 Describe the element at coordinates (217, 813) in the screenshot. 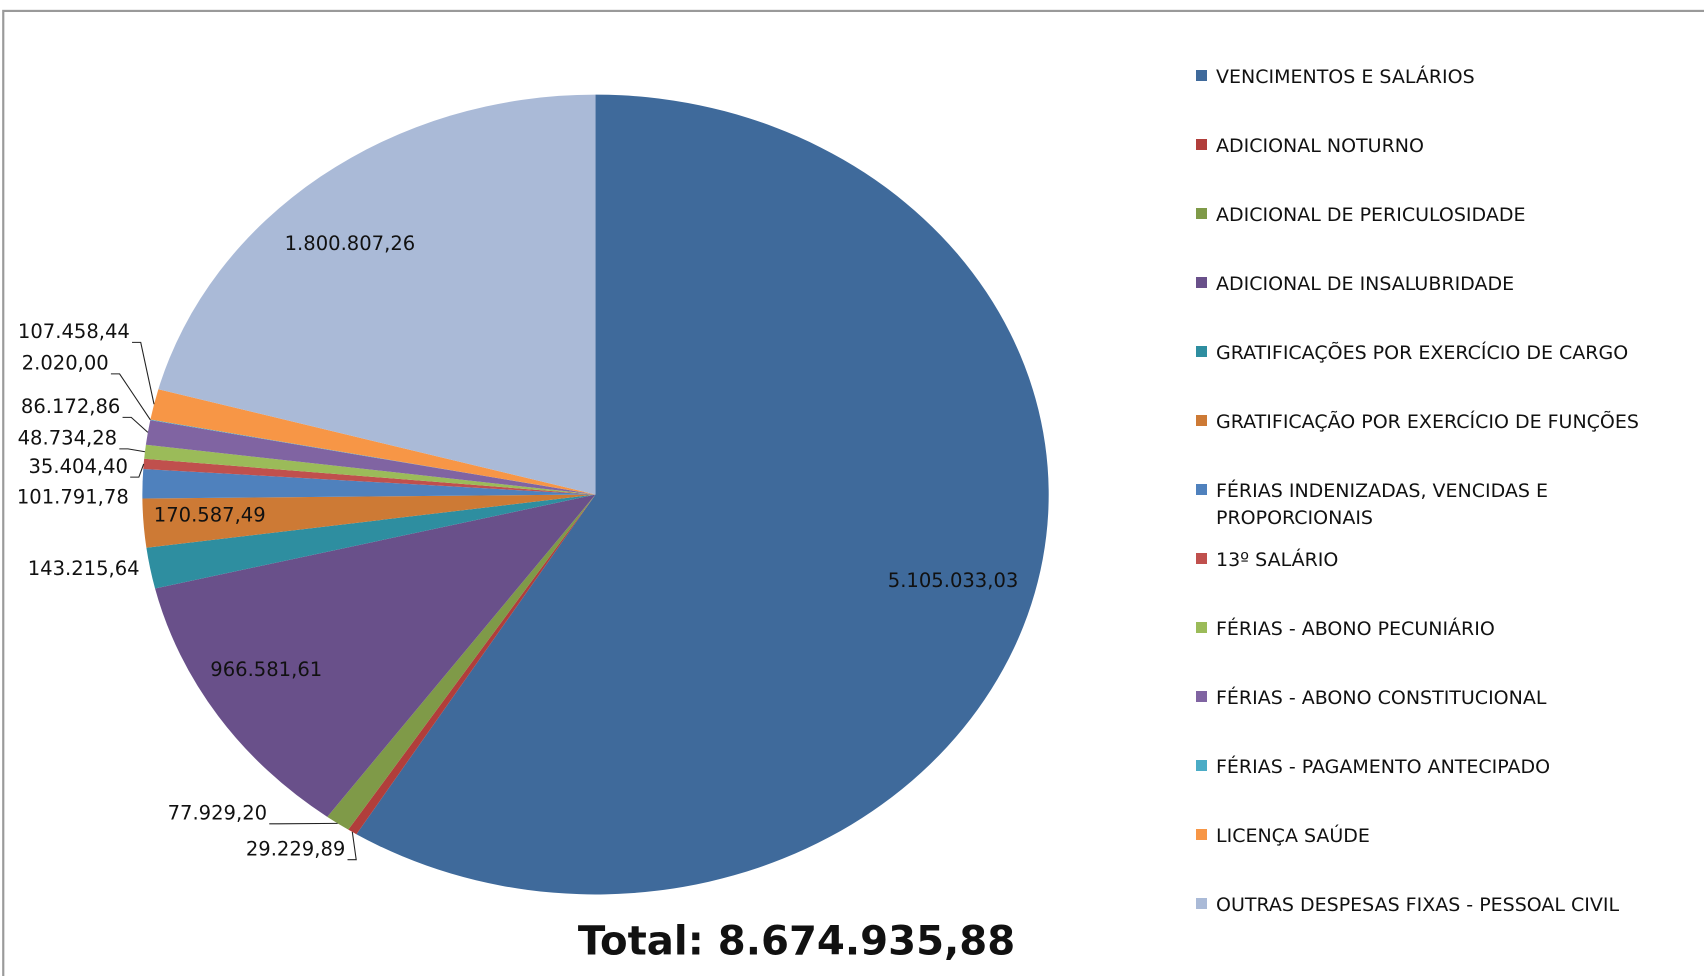

I see `data-label: 77.929,20` at that location.